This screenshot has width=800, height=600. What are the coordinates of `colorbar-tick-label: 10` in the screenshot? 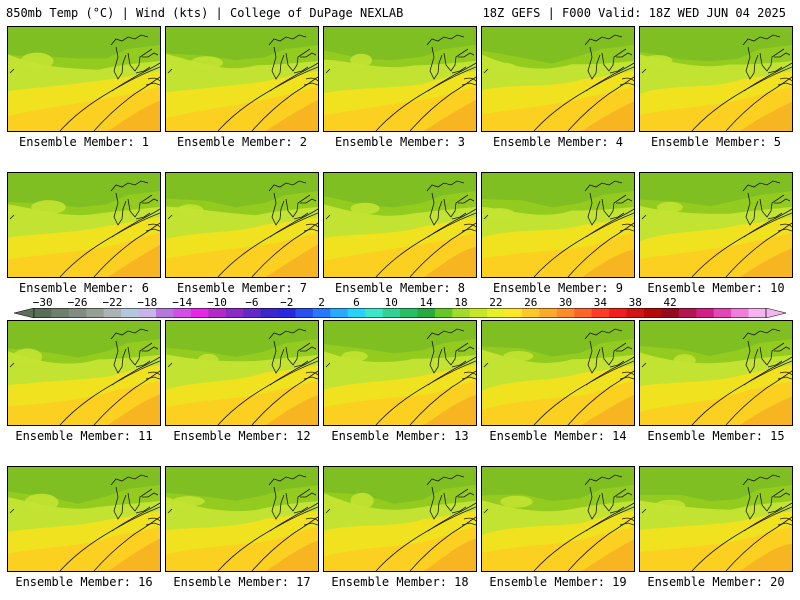 It's located at (391, 302).